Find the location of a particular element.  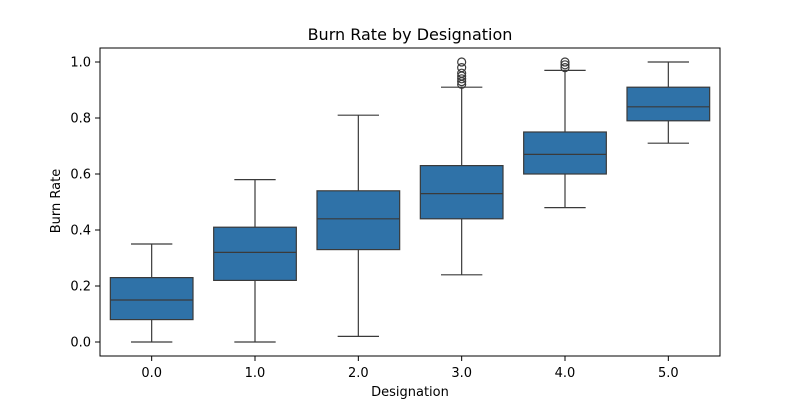

x-tick-label: 0.0 is located at coordinates (151, 373).